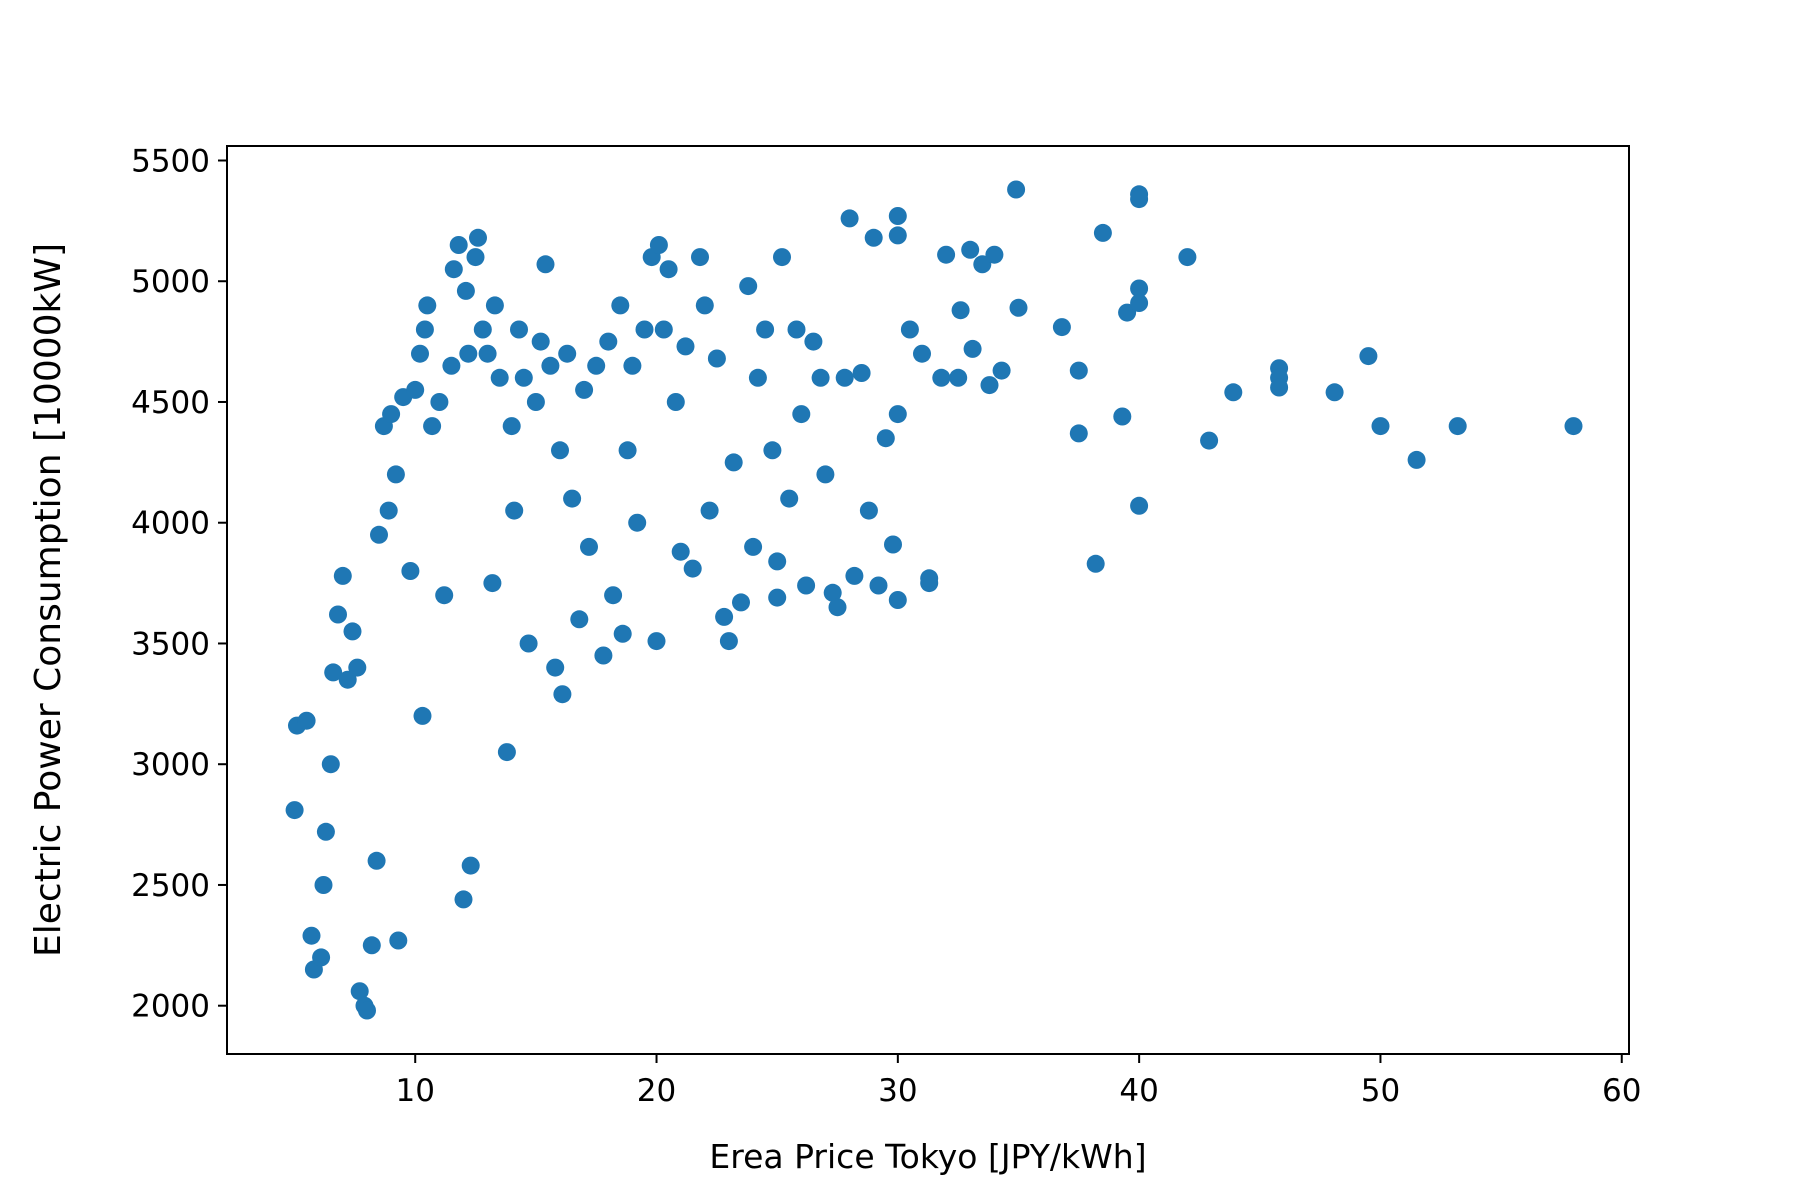 The height and width of the screenshot is (1204, 1800). What do you see at coordinates (656, 1091) in the screenshot?
I see `x-tick-label: 20` at bounding box center [656, 1091].